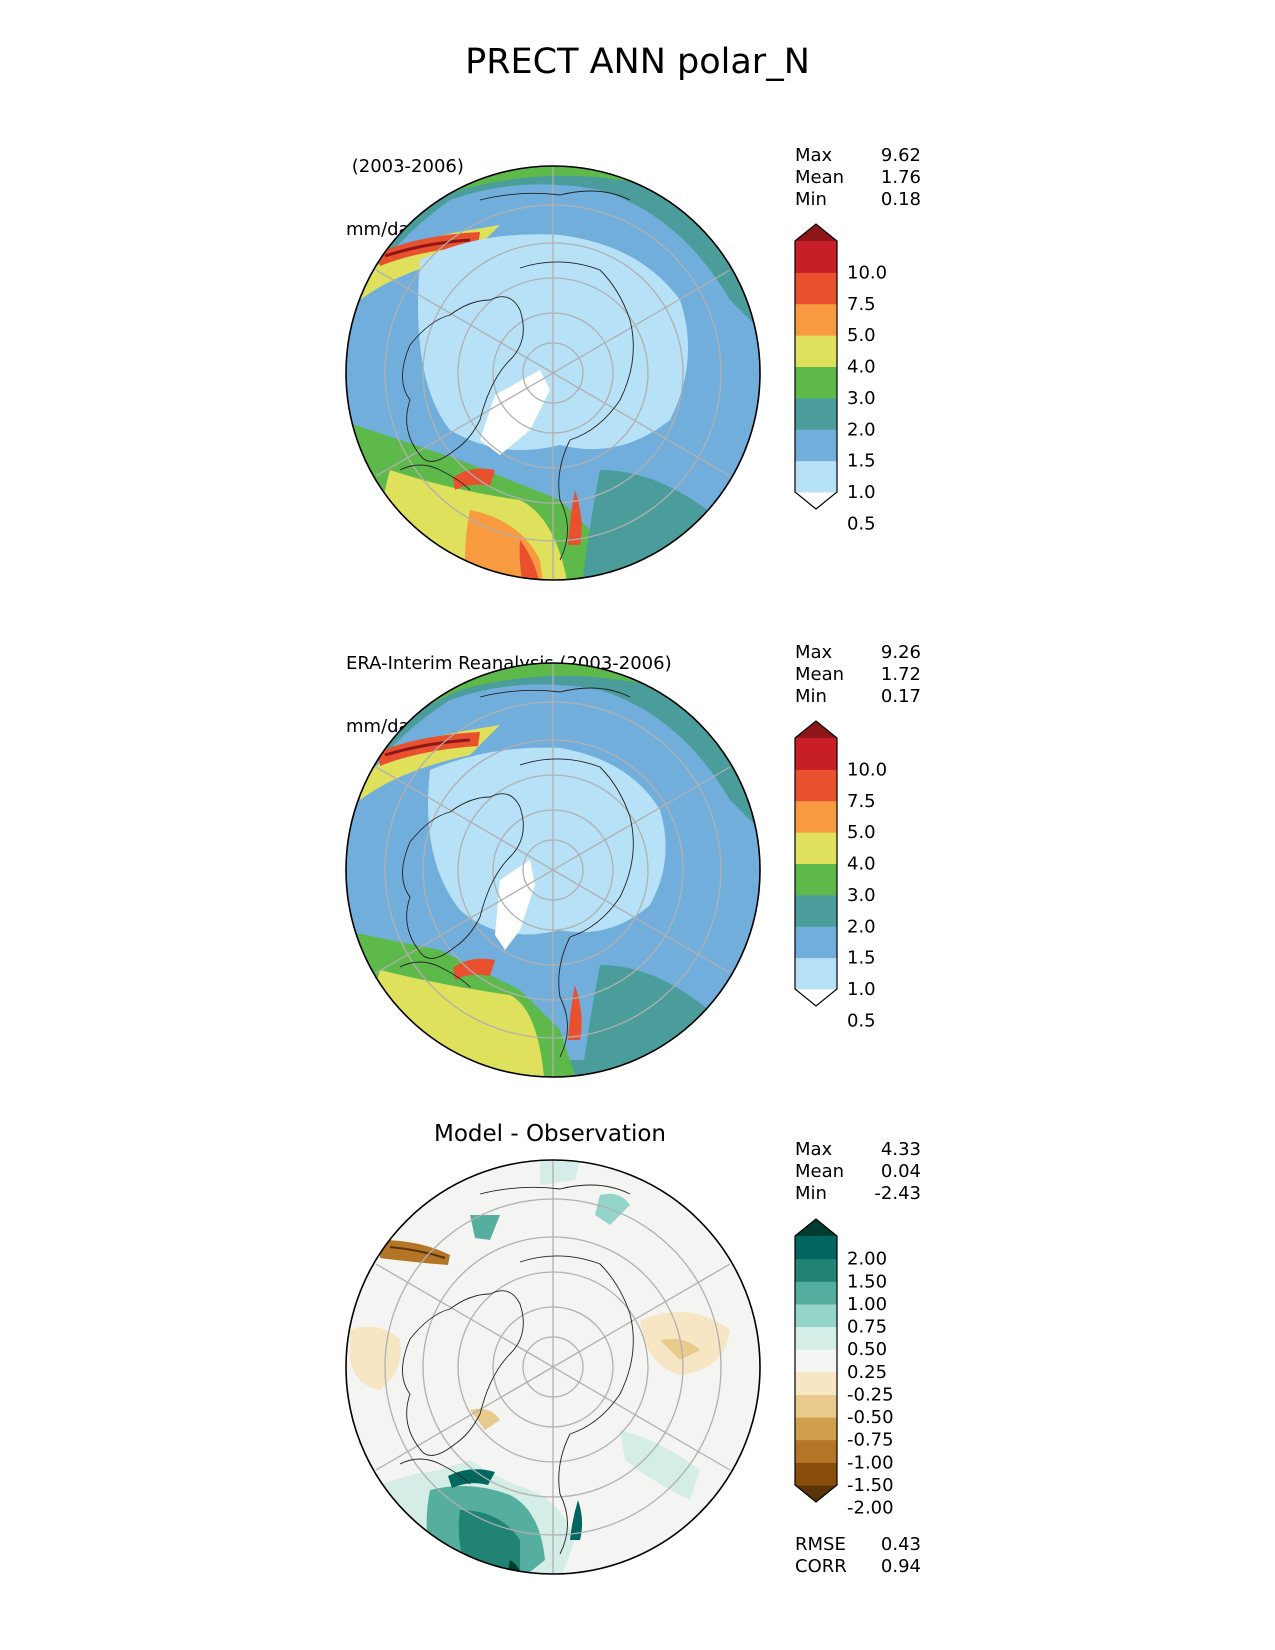  I want to click on colorbar3-extend-low, so click(816, 1493).